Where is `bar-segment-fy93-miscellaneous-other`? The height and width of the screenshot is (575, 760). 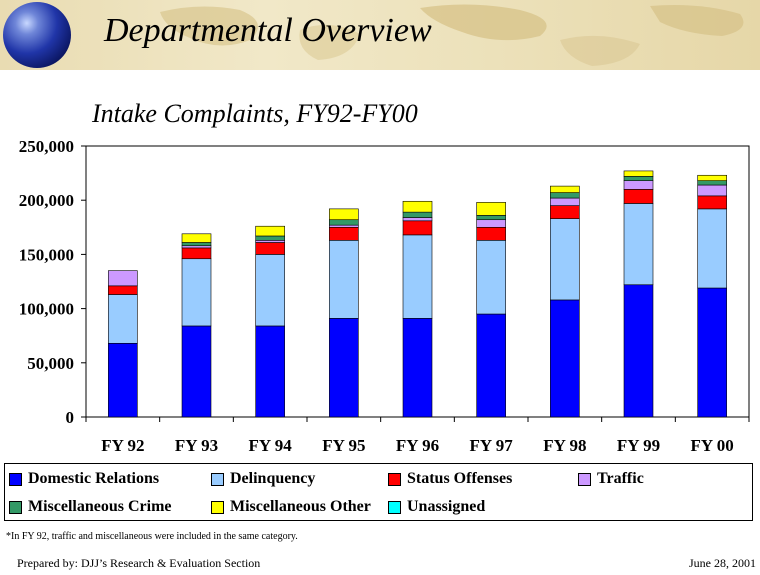 bar-segment-fy93-miscellaneous-other is located at coordinates (196, 238).